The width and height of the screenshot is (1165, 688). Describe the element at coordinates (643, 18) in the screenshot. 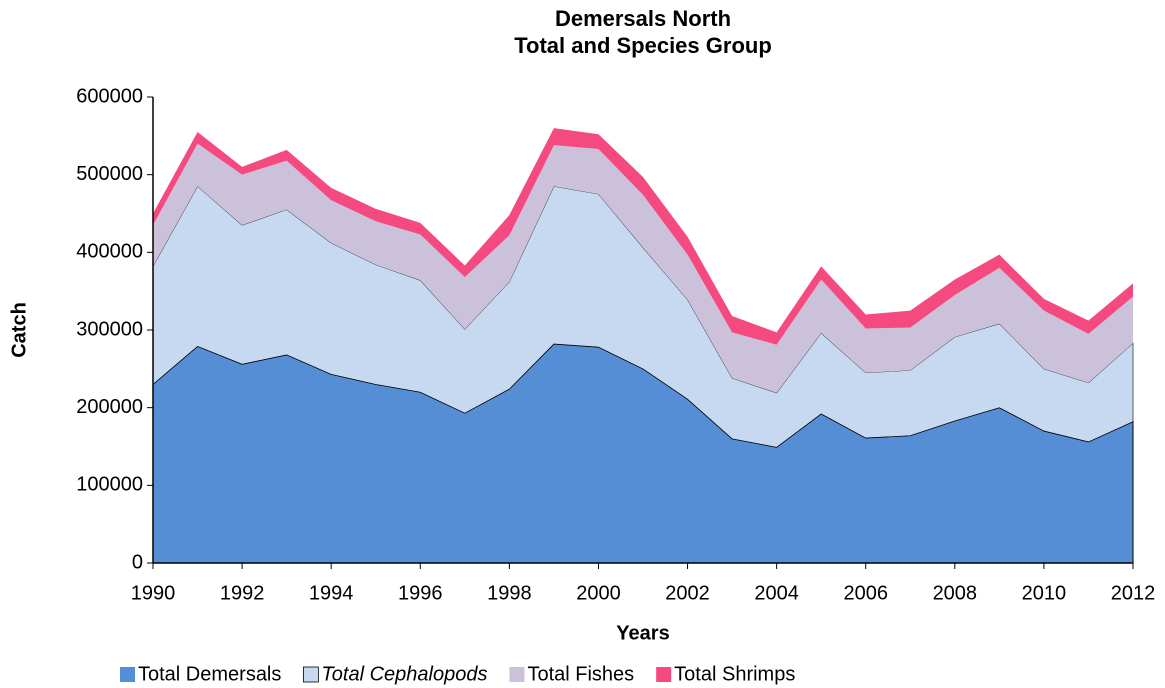

I see `chart-title: Demersals North` at that location.